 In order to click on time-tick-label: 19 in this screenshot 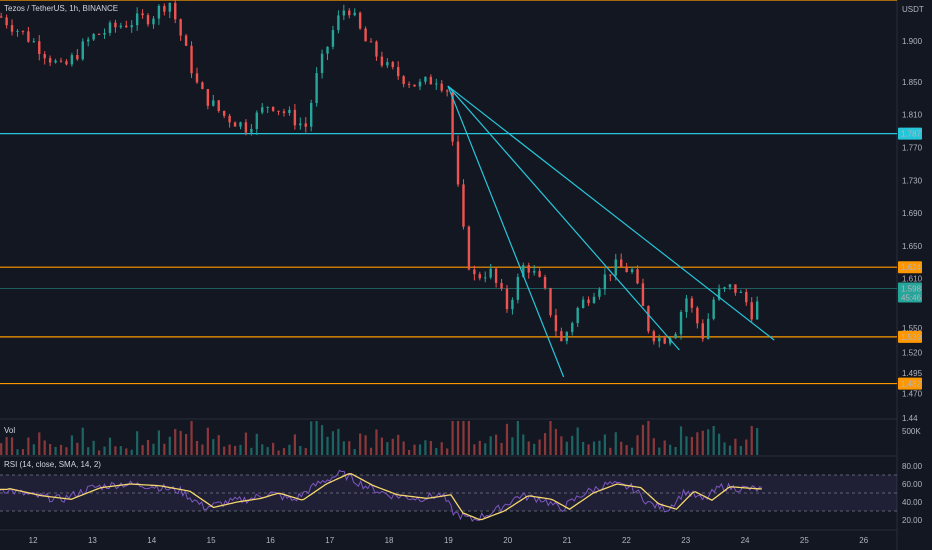, I will do `click(448, 540)`.